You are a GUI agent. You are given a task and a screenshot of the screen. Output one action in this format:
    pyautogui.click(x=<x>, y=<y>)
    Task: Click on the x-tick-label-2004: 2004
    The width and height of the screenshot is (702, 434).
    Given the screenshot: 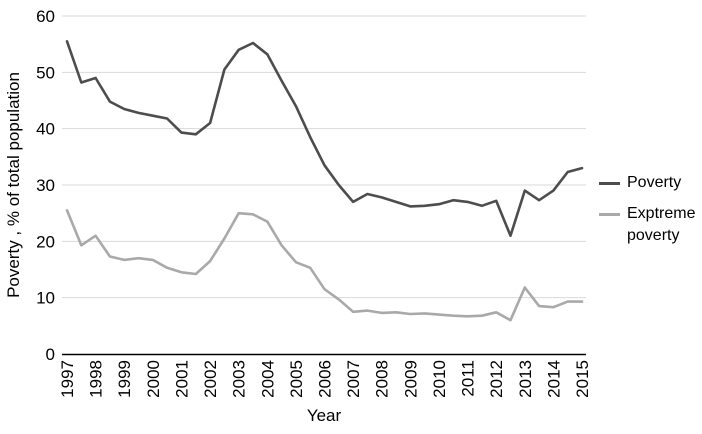 What is the action you would take?
    pyautogui.click(x=267, y=379)
    